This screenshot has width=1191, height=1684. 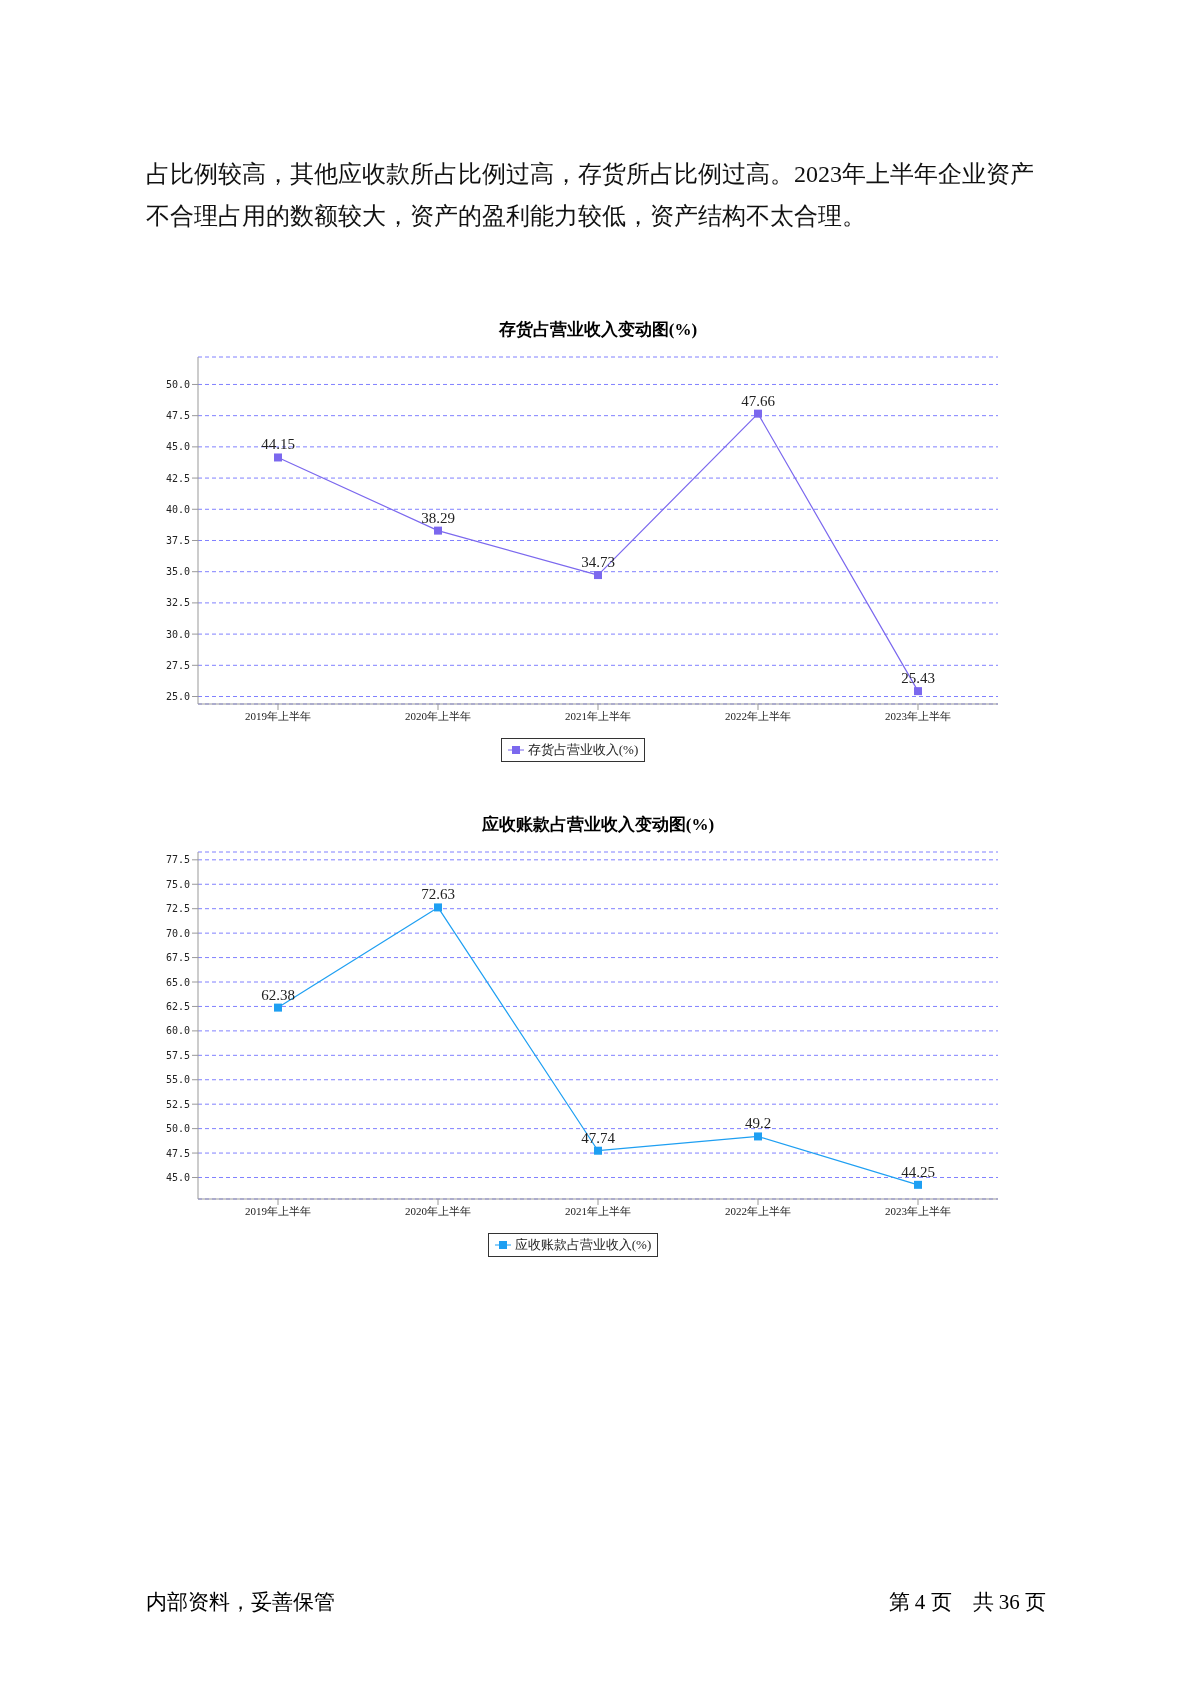 What do you see at coordinates (177, 1055) in the screenshot?
I see `y-tick-label: 57.5` at bounding box center [177, 1055].